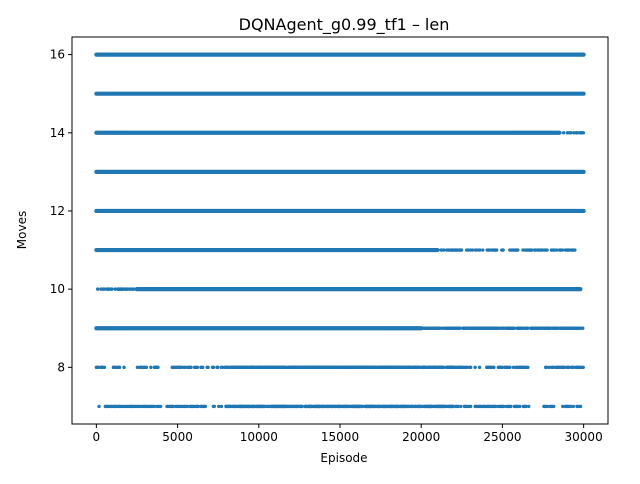 Image resolution: width=640 pixels, height=484 pixels. I want to click on y-tick-label: 12, so click(57, 211).